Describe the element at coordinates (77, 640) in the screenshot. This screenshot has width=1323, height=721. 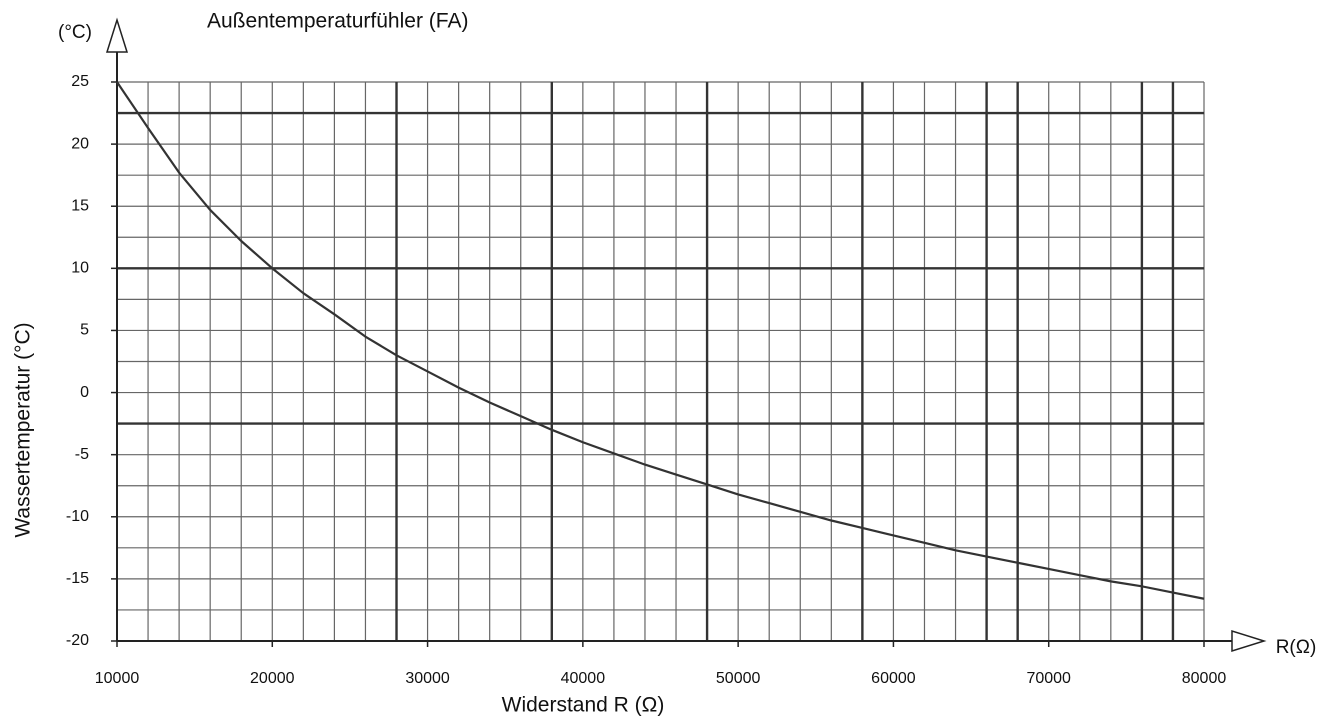
I see `y-tick-label: -20` at that location.